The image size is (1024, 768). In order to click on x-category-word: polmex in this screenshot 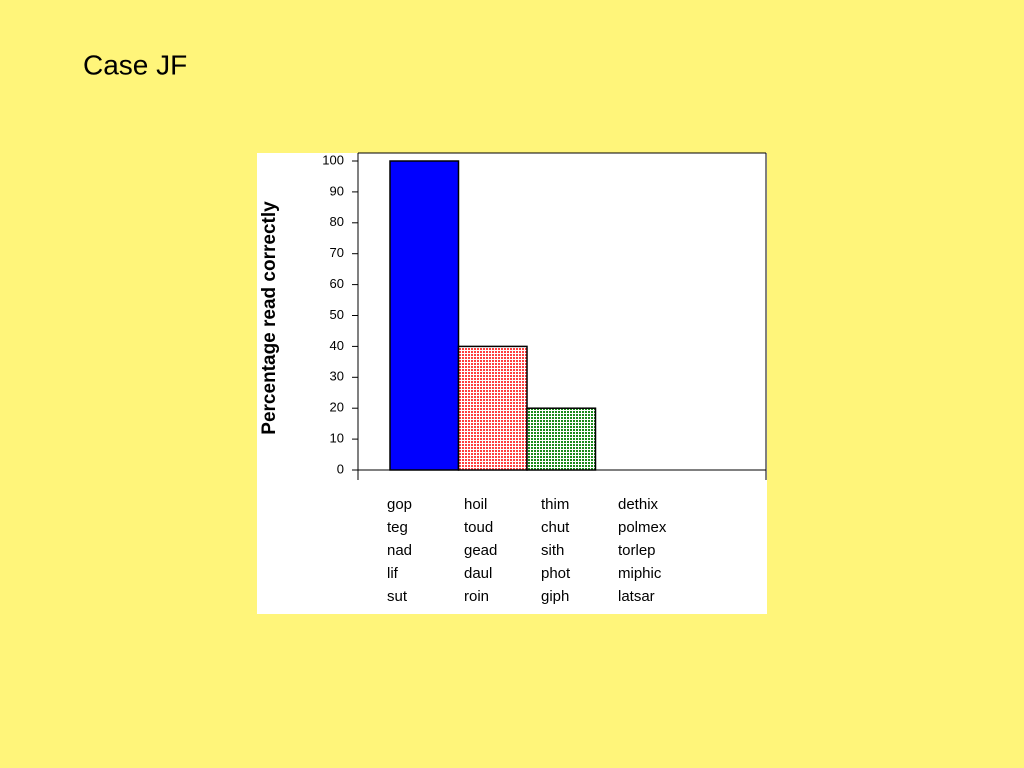, I will do `click(642, 527)`.